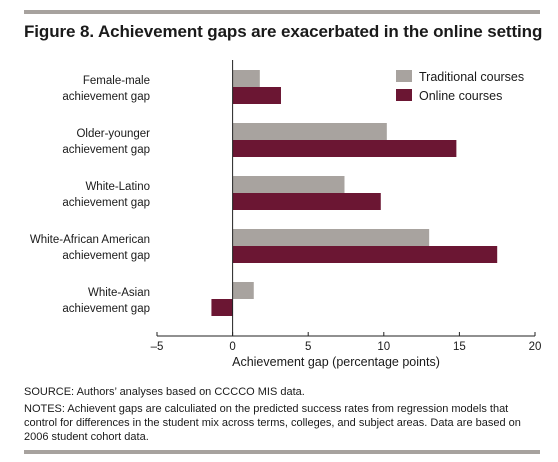  I want to click on category-label: Female-male achievement gap, so click(106, 89).